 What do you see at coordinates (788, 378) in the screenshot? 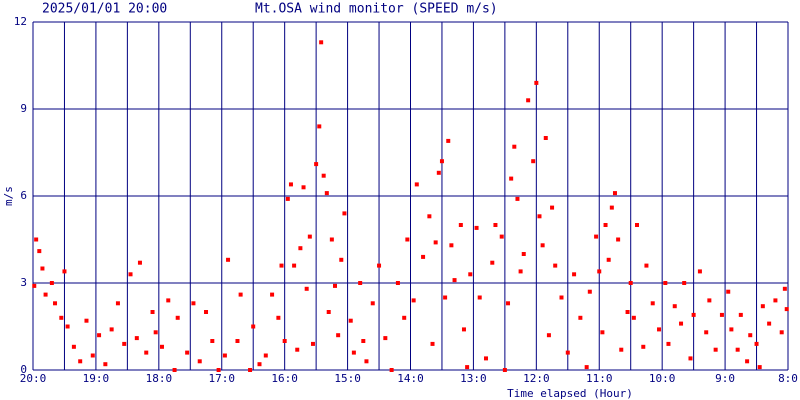
I see `x-tick-label: 8:0` at bounding box center [788, 378].